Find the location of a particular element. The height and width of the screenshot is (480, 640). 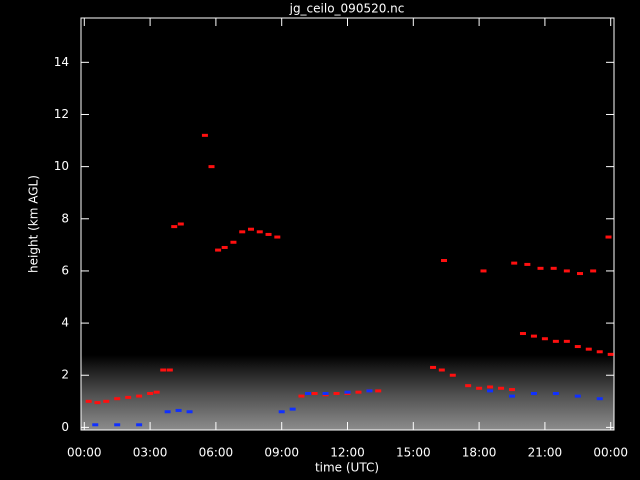

y-tick-label: 2 is located at coordinates (65, 375).